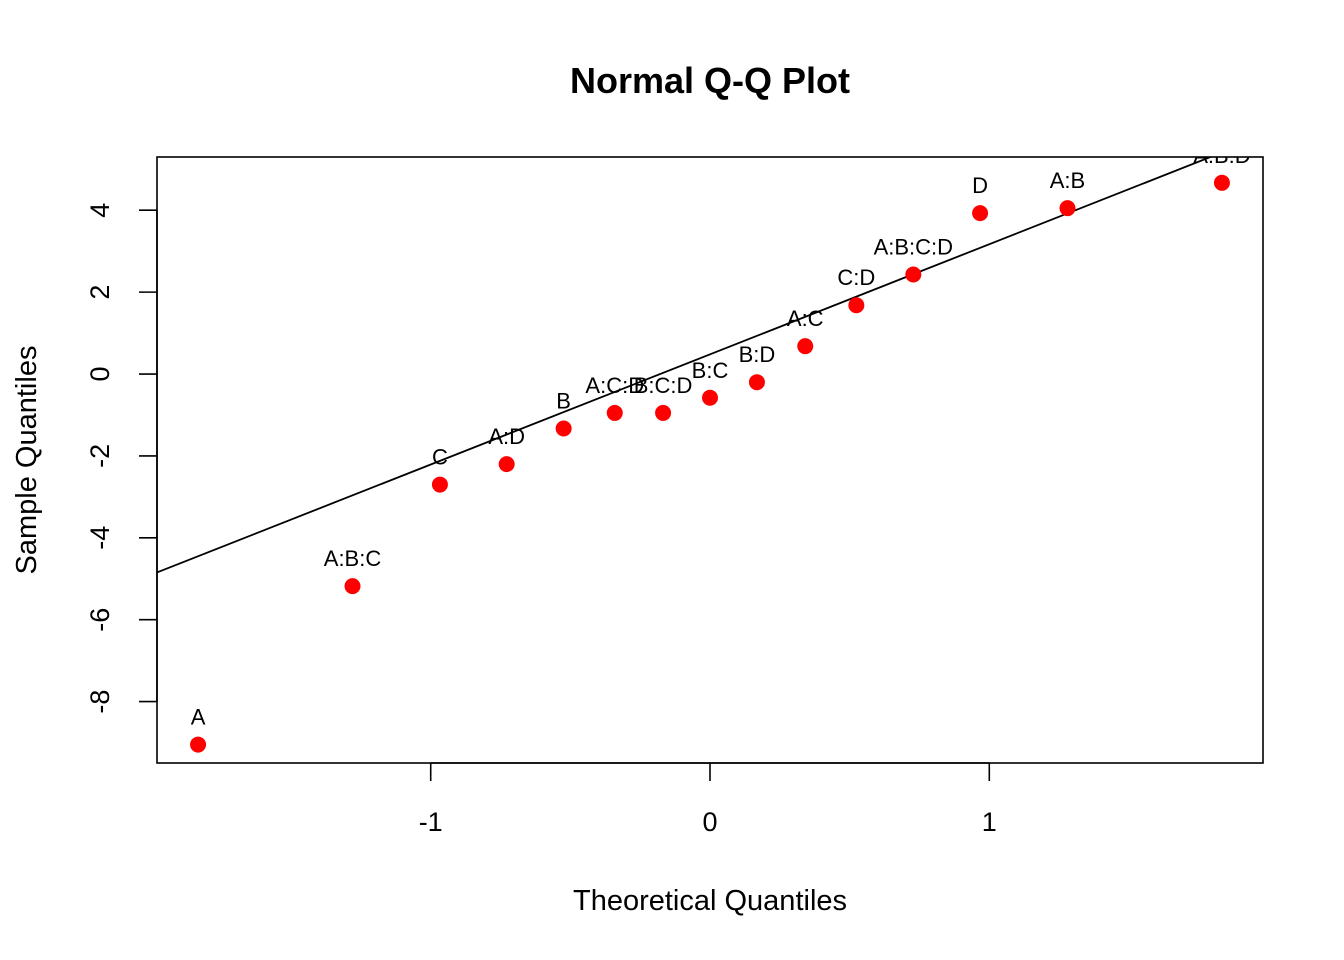 This screenshot has height=960, width=1344. What do you see at coordinates (198, 717) in the screenshot?
I see `point-label: A` at bounding box center [198, 717].